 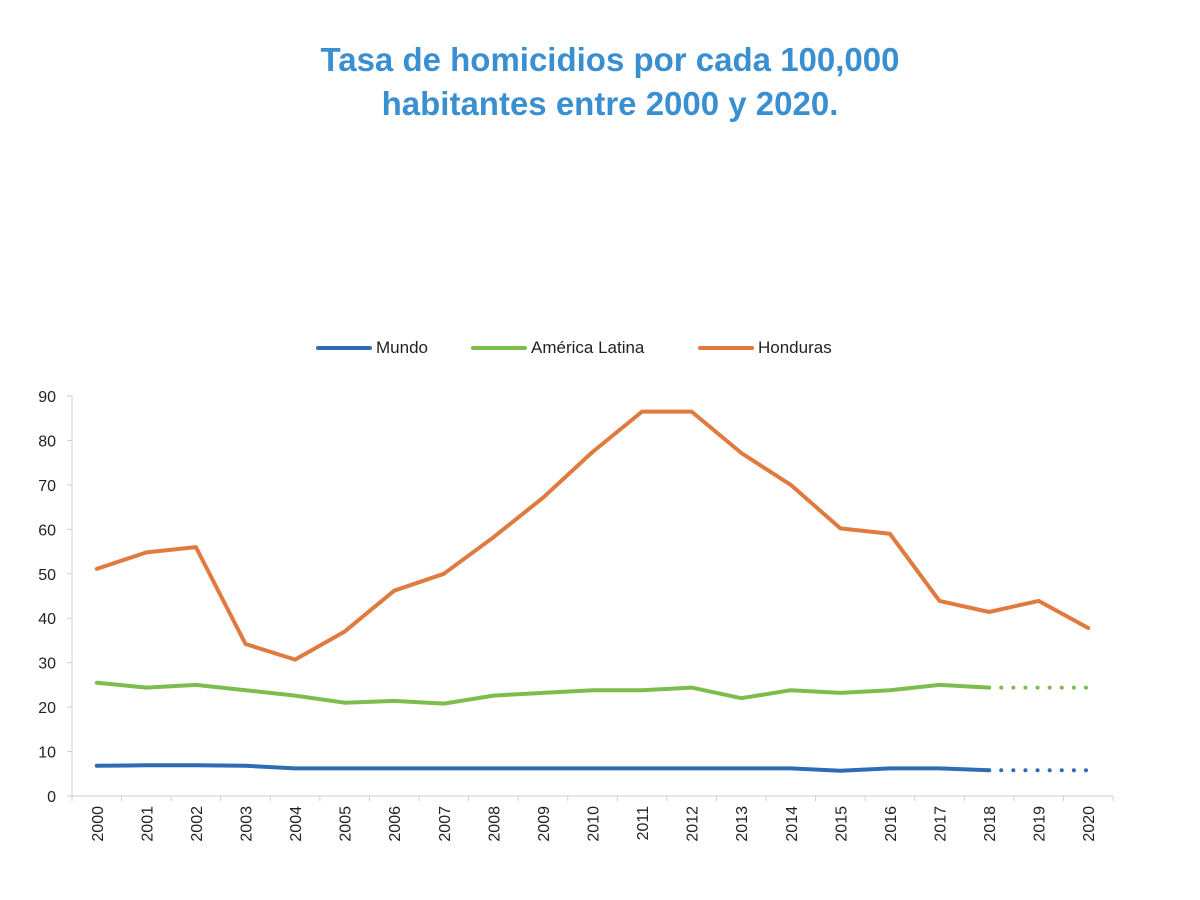 What do you see at coordinates (147, 824) in the screenshot?
I see `x-tick-label: 2001` at bounding box center [147, 824].